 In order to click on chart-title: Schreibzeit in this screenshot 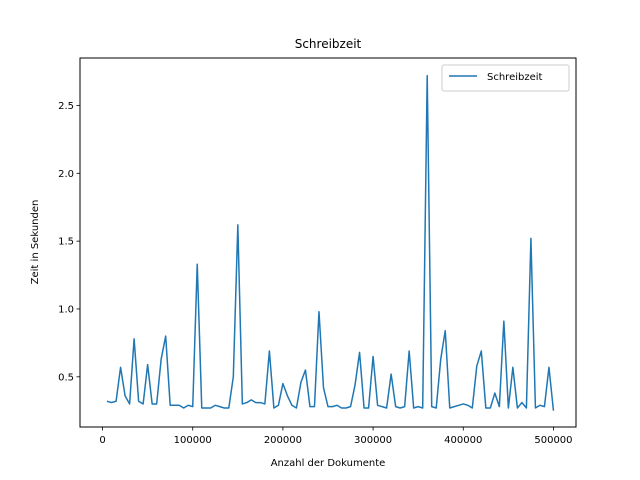, I will do `click(328, 44)`.